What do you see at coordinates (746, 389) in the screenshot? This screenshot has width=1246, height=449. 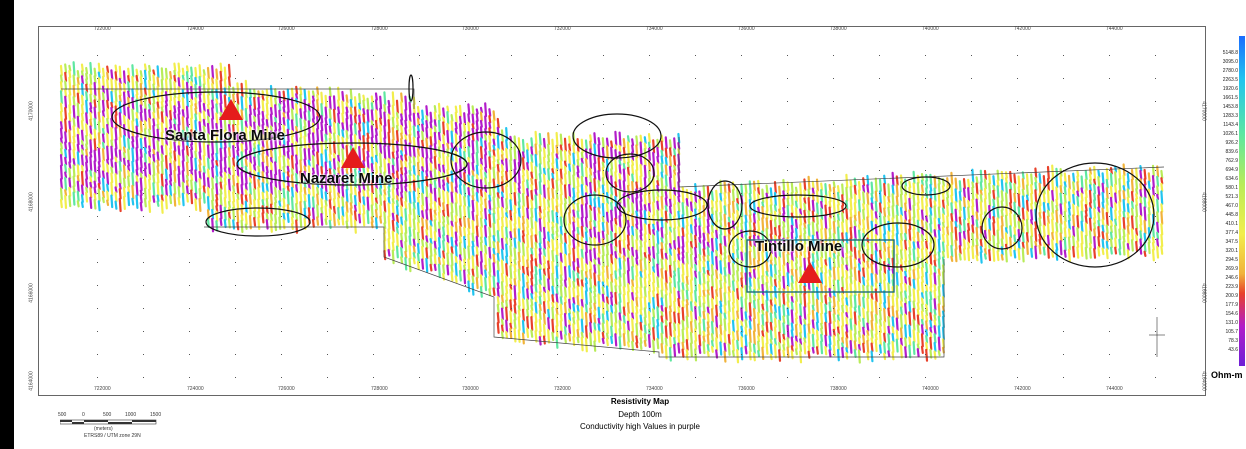 I see `x-tick-bottom: 736000` at bounding box center [746, 389].